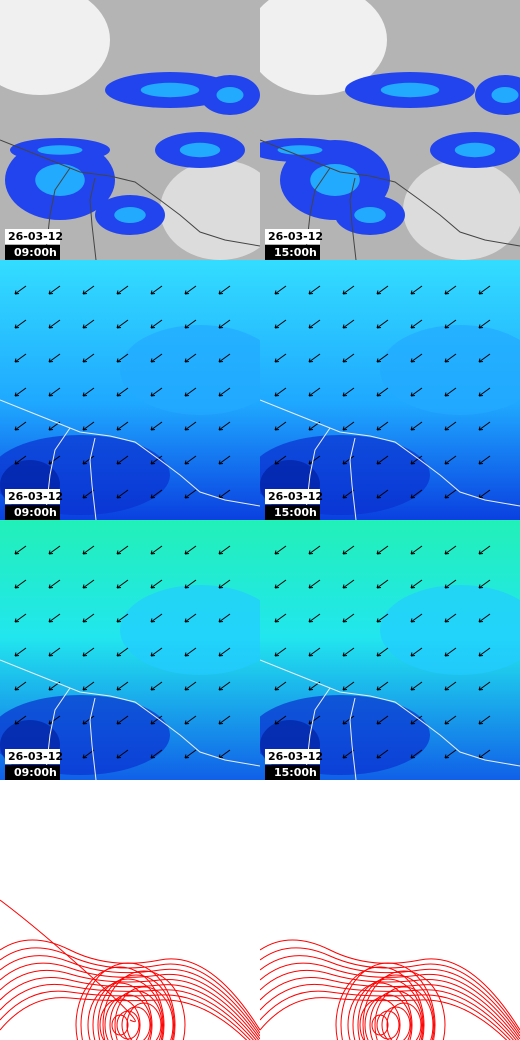 This screenshot has width=520, height=1040. What do you see at coordinates (130, 650) in the screenshot?
I see `map-panel` at bounding box center [130, 650].